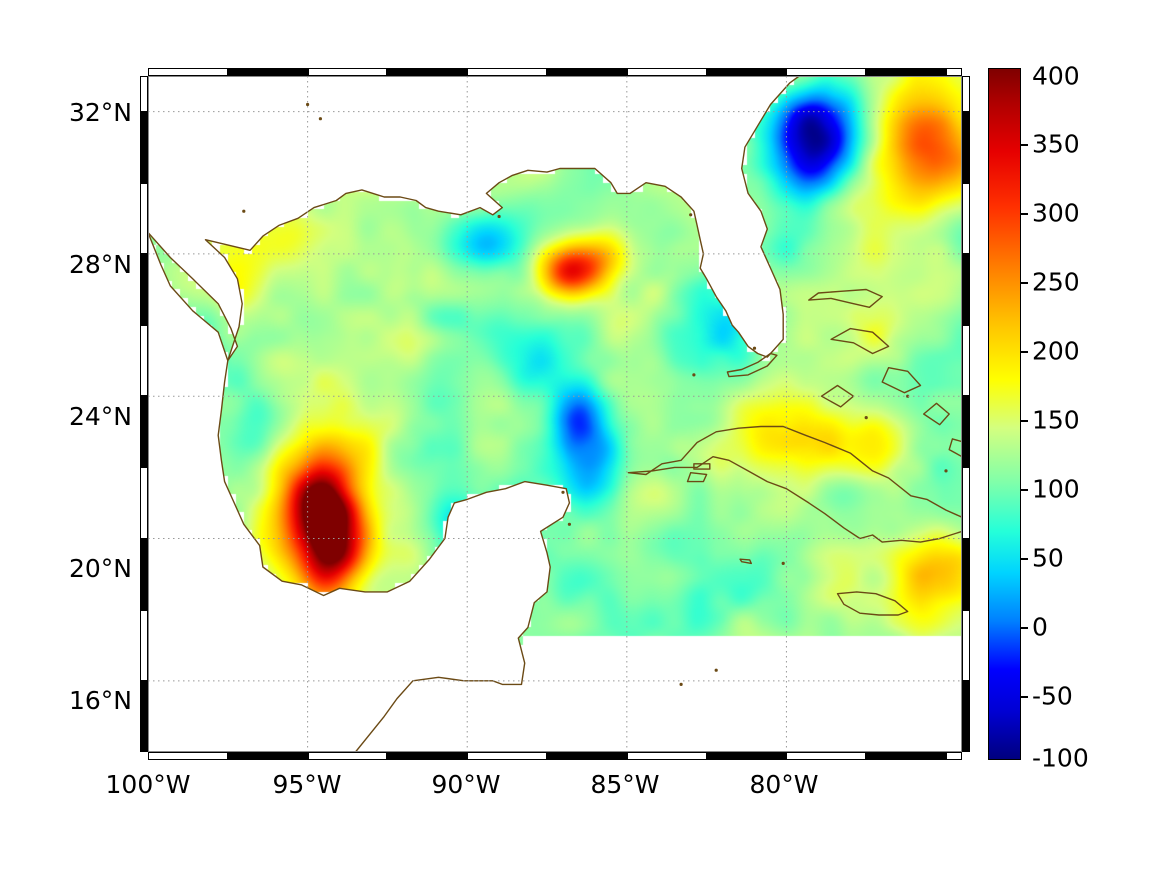  I want to click on colorbar-tick-label: 300, so click(1056, 213).